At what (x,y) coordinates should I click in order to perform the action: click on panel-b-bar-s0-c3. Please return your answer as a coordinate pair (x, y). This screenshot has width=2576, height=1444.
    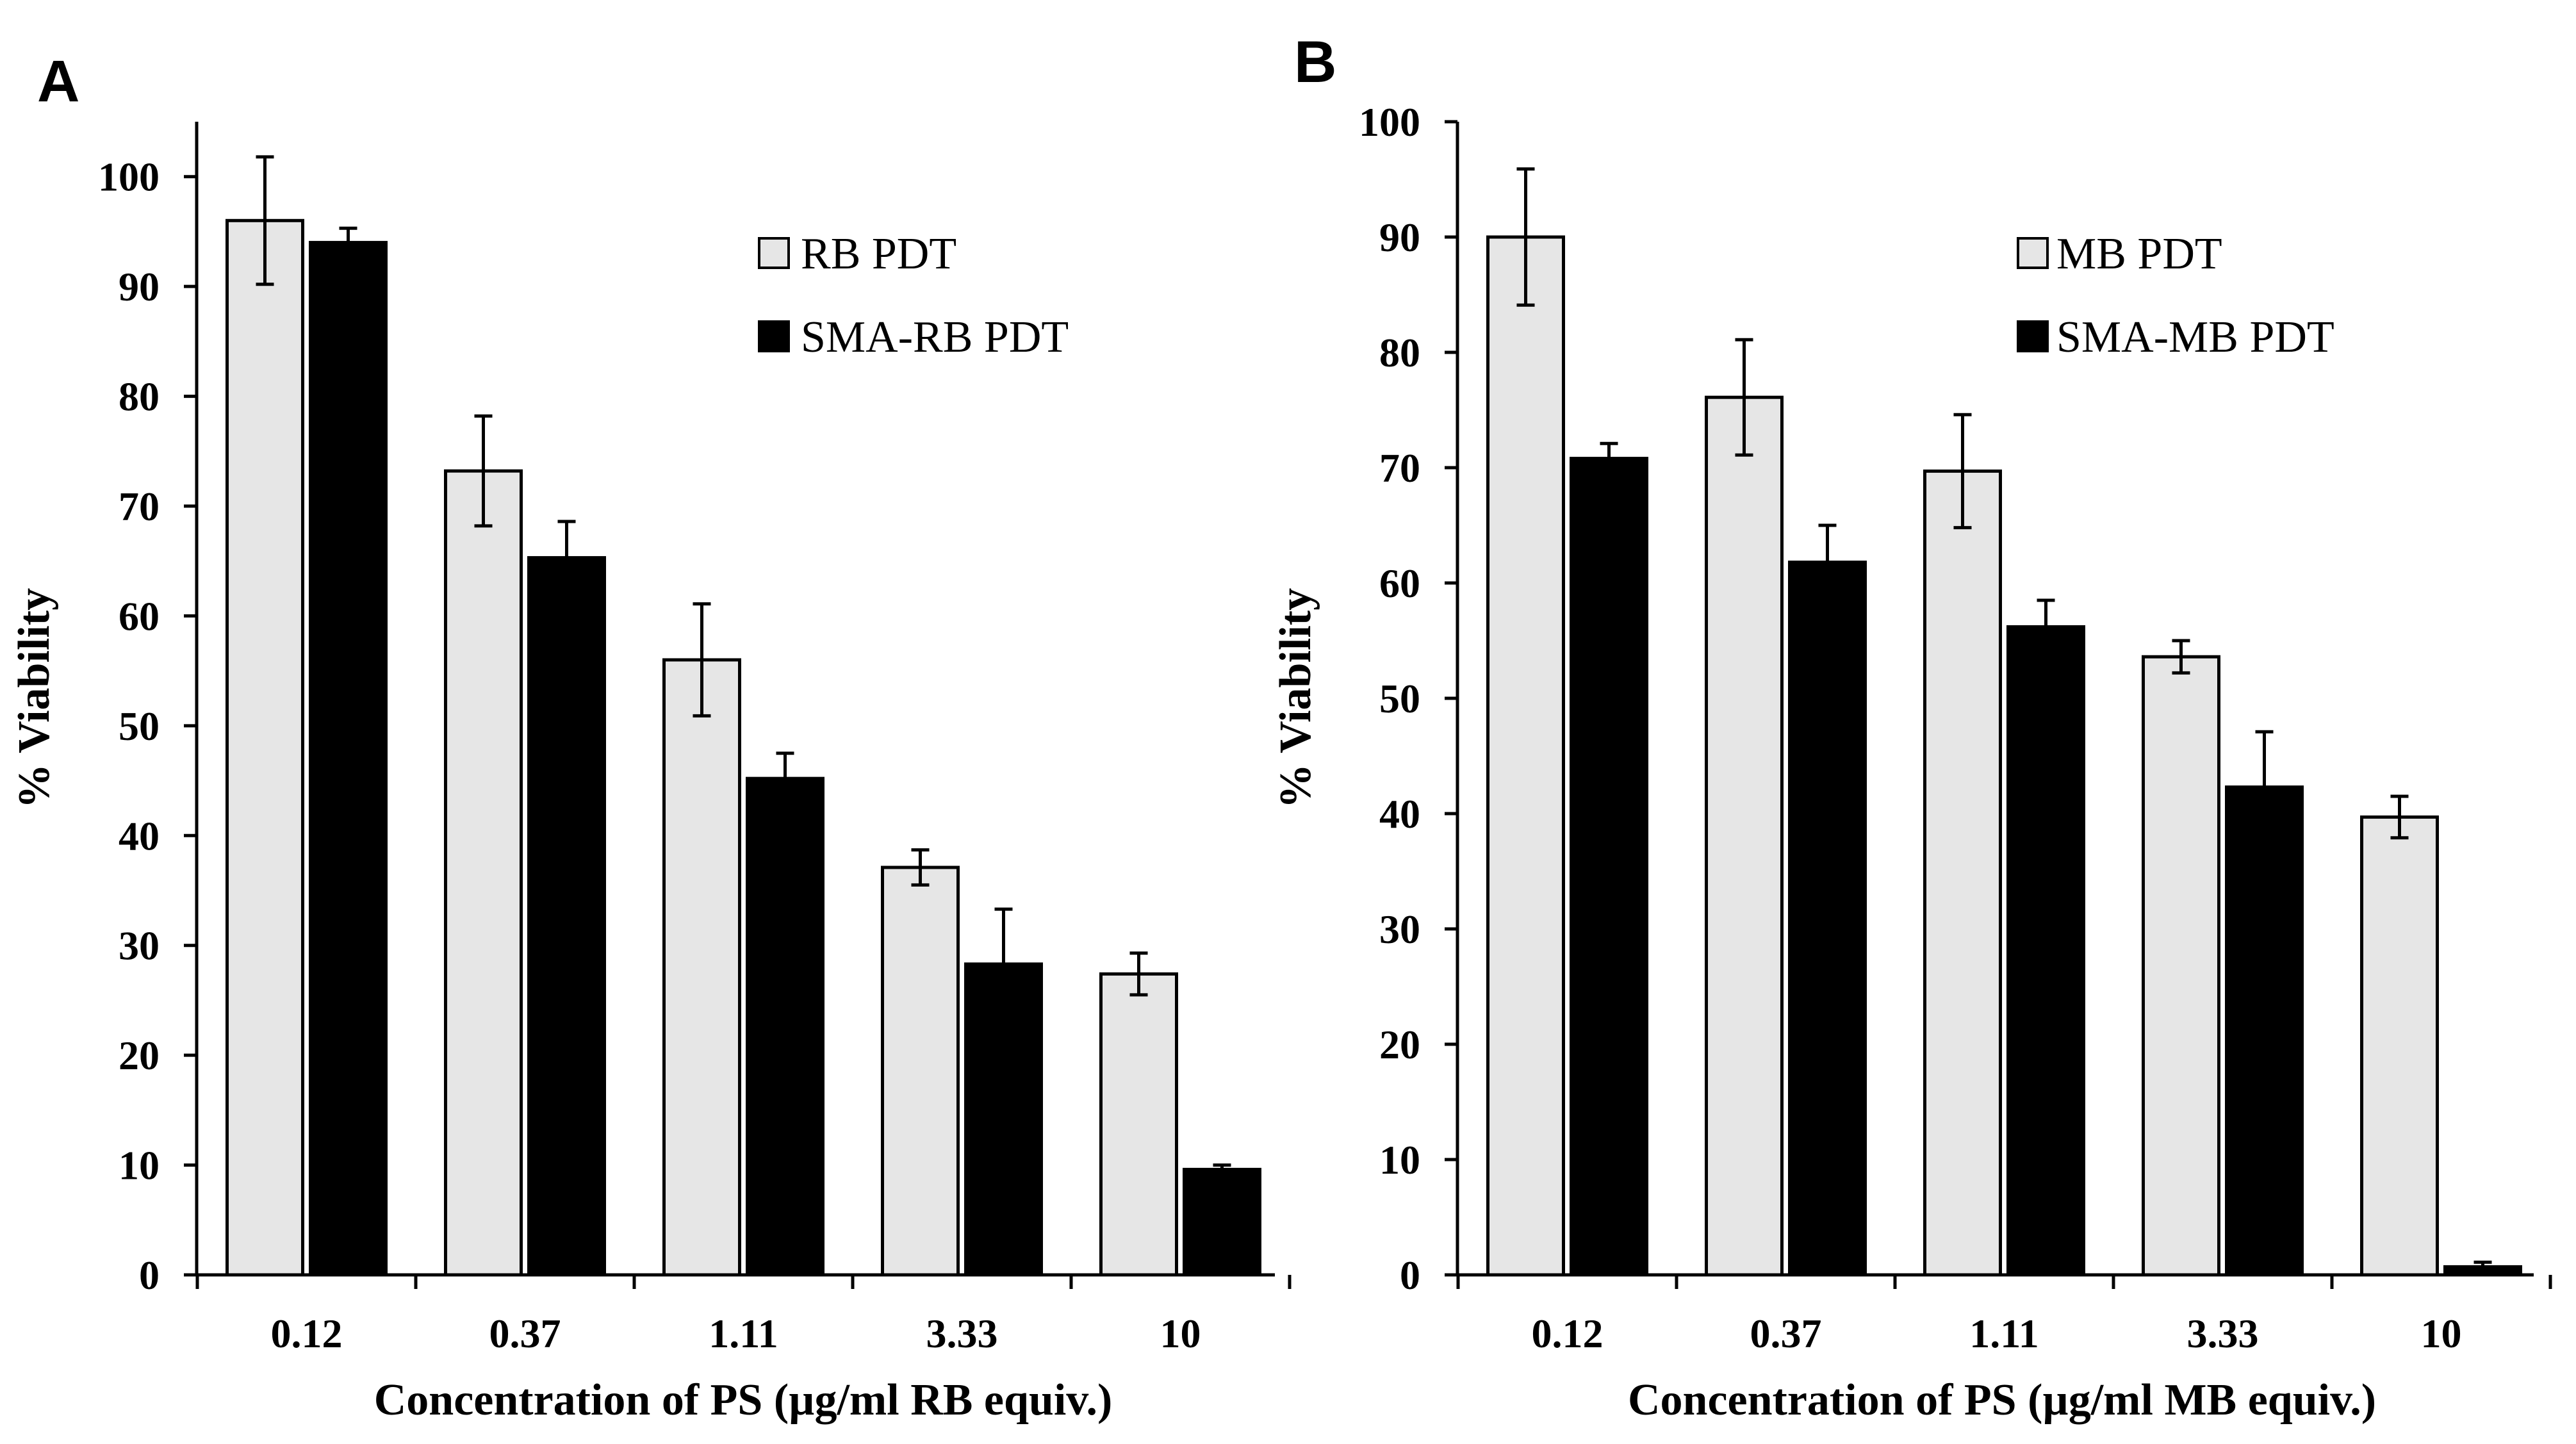
    Looking at the image, I should click on (2181, 966).